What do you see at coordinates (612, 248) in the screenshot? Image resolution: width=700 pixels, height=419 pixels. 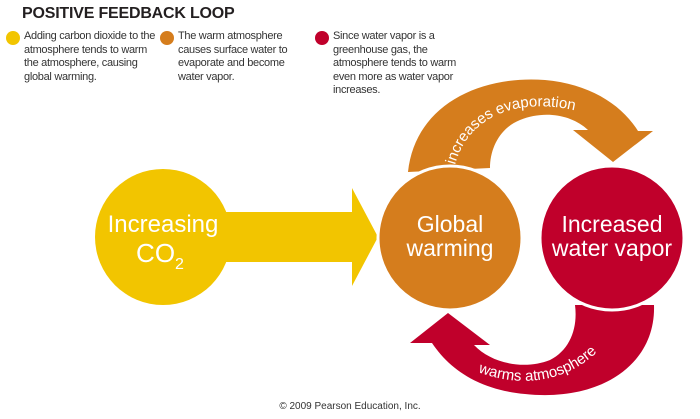 I see `water-vapor-label-line2: water vapor` at bounding box center [612, 248].